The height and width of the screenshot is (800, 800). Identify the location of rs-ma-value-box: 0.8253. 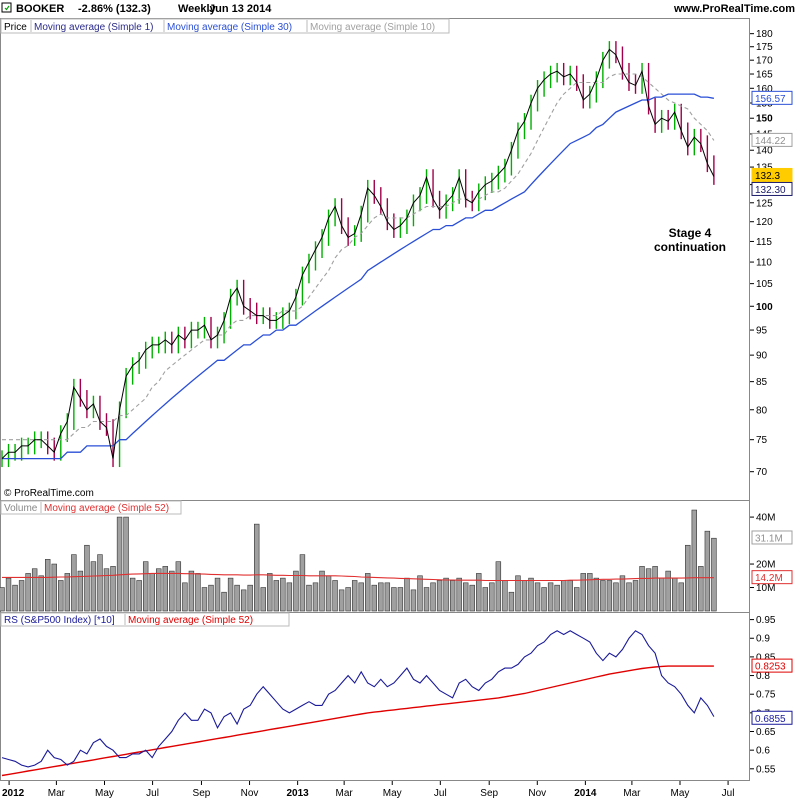
(772, 665).